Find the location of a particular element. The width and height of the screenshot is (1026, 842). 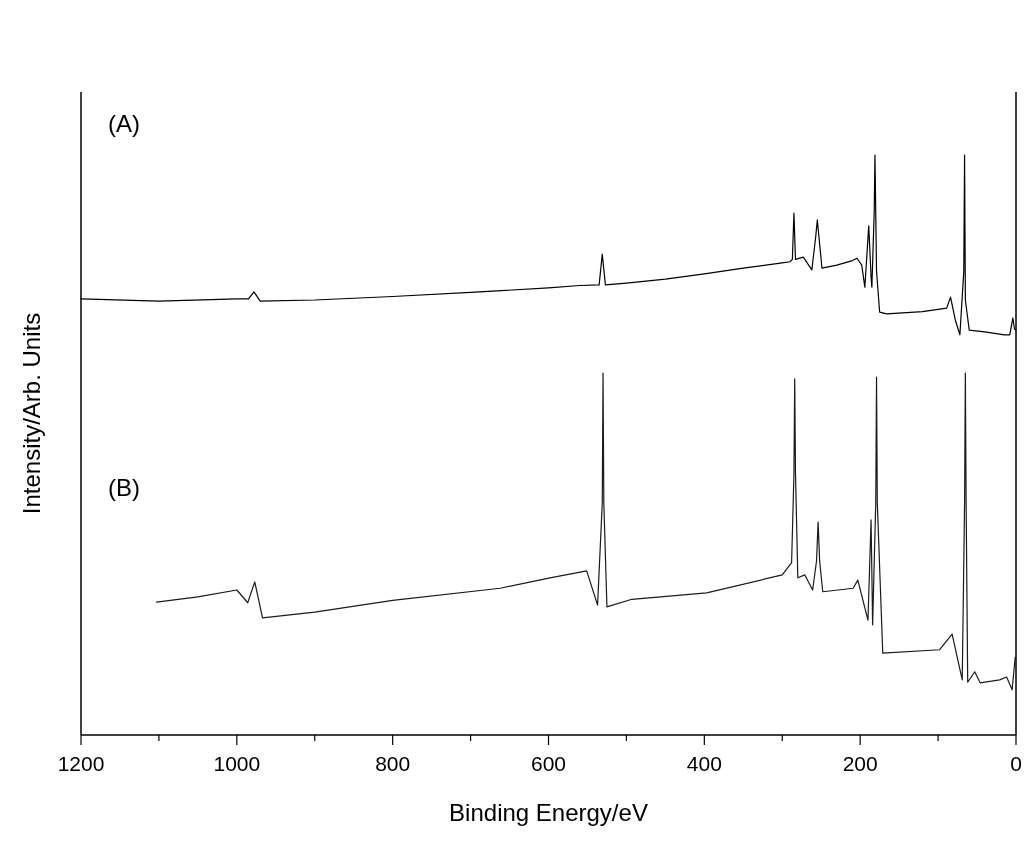

x-axis-title: Binding Energy/eV is located at coordinates (548, 812).